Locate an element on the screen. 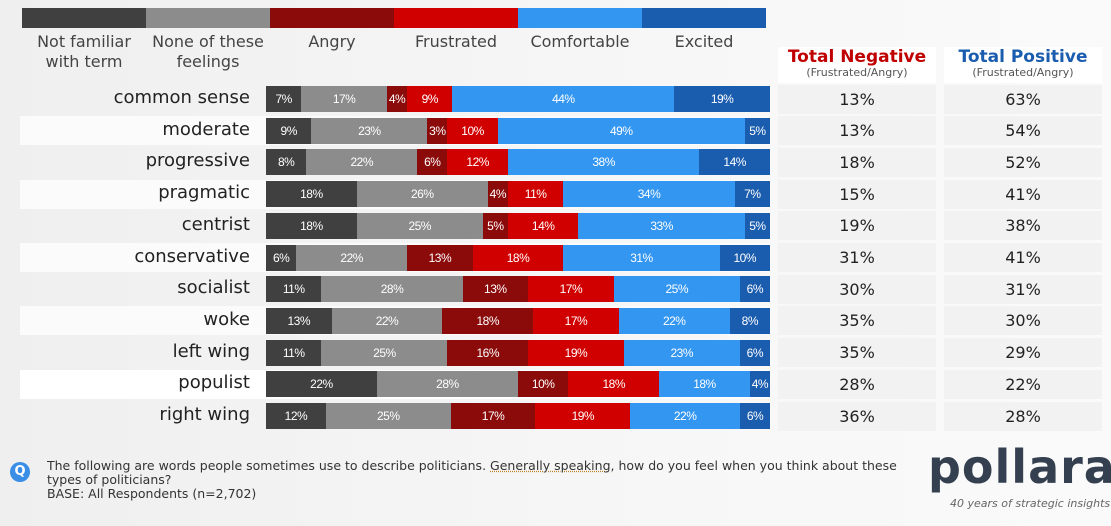 This screenshot has height=526, width=1111. legend-label: None of these feelings is located at coordinates (208, 51).